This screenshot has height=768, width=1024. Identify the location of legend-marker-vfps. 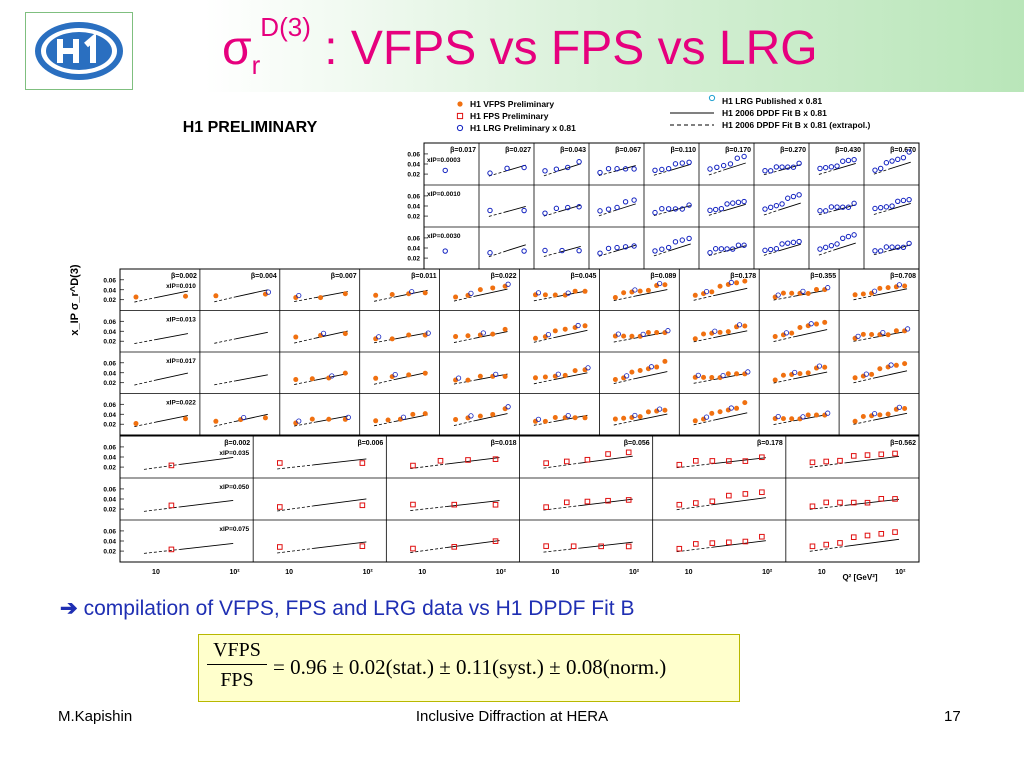
(460, 104).